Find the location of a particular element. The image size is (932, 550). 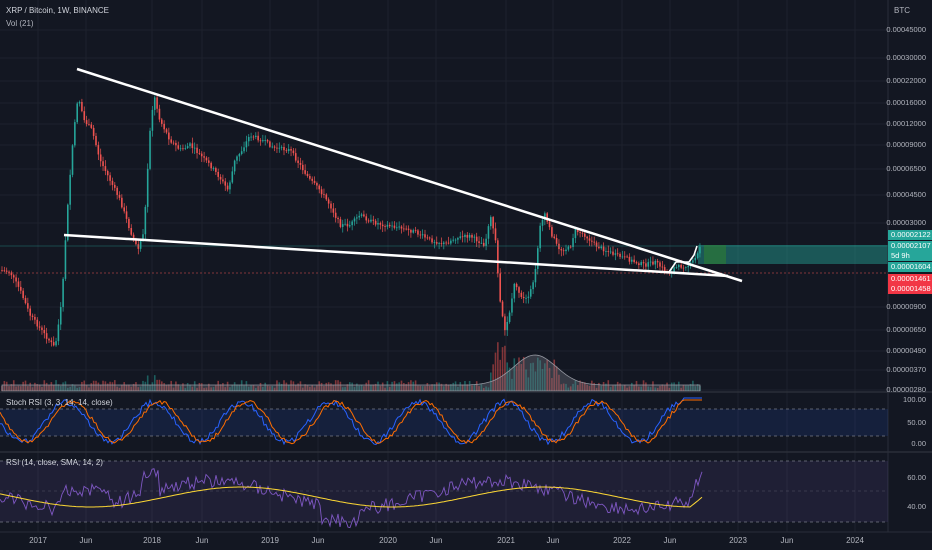

currency-label: BTC is located at coordinates (902, 10).